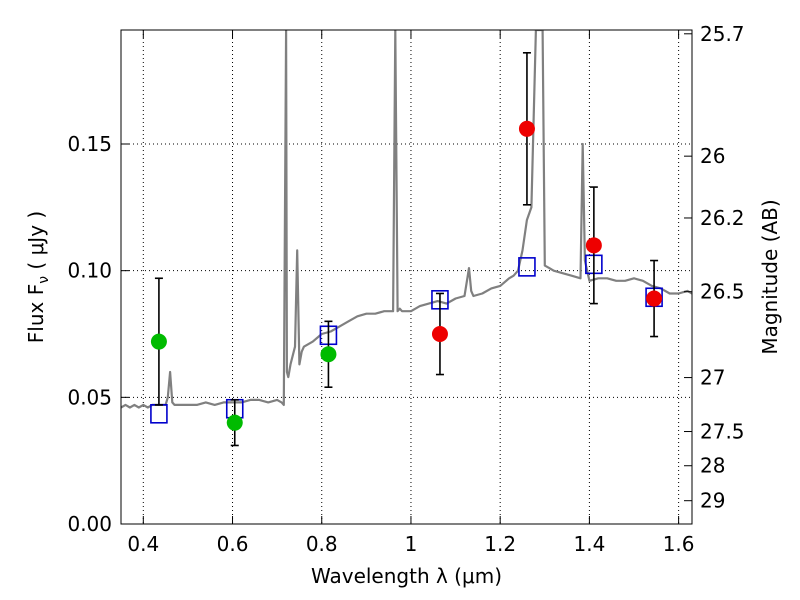  Describe the element at coordinates (679, 544) in the screenshot. I see `x-tick-label: 1.6` at that location.